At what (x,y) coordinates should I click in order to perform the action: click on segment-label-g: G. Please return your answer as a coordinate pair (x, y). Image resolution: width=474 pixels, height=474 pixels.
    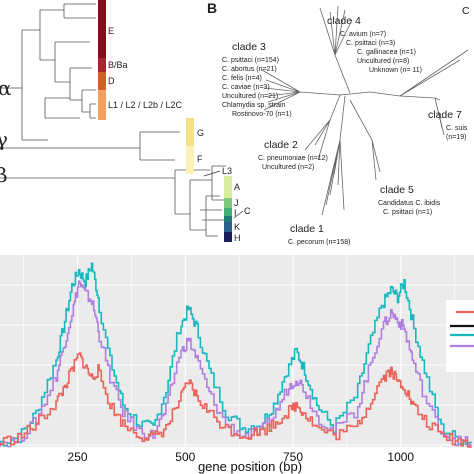
    Looking at the image, I should click on (200, 133).